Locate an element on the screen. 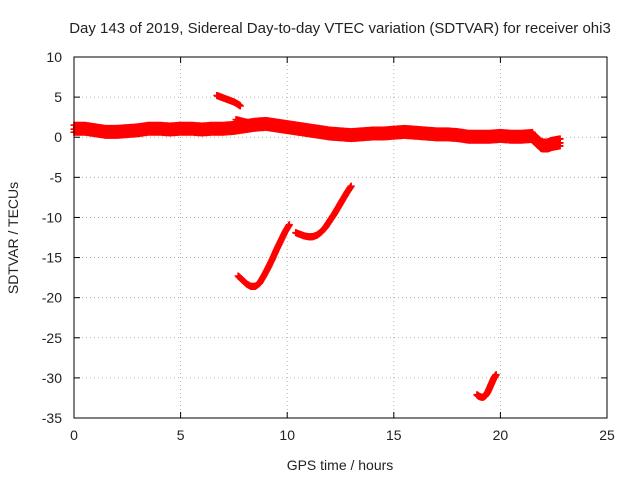 This screenshot has height=480, width=640. y-tick-label: -15 is located at coordinates (52, 258).